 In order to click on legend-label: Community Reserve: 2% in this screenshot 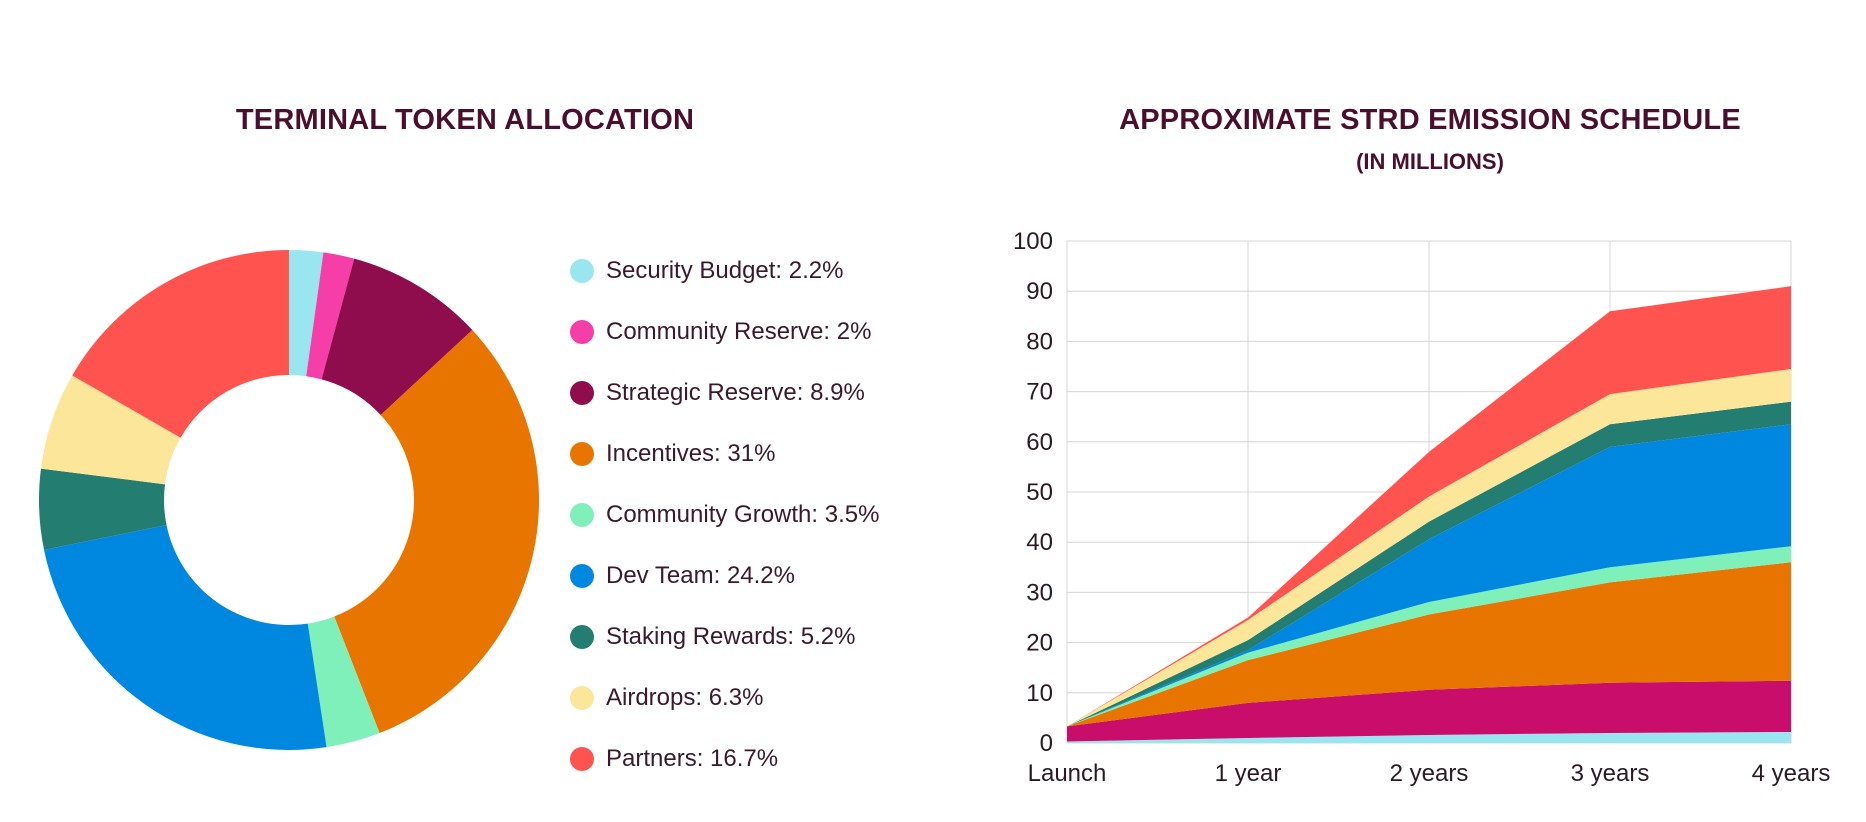, I will do `click(739, 331)`.